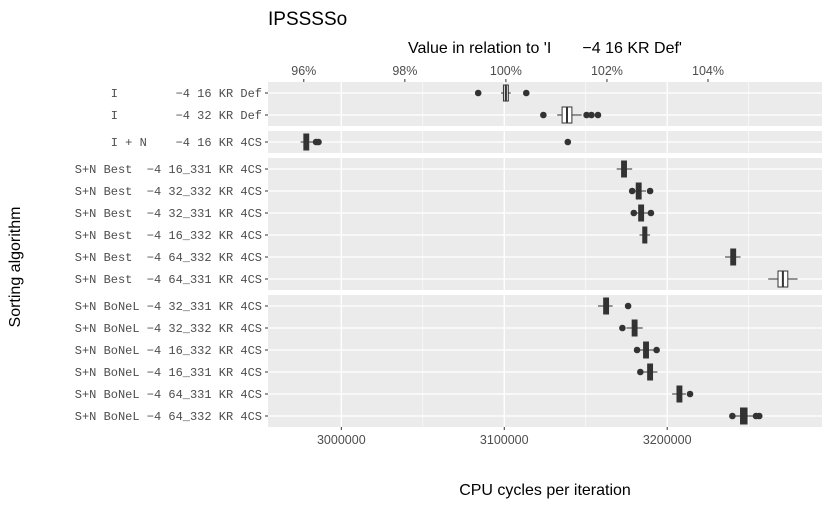 This screenshot has width=830, height=507. I want to click on panel-background, so click(545, 104).